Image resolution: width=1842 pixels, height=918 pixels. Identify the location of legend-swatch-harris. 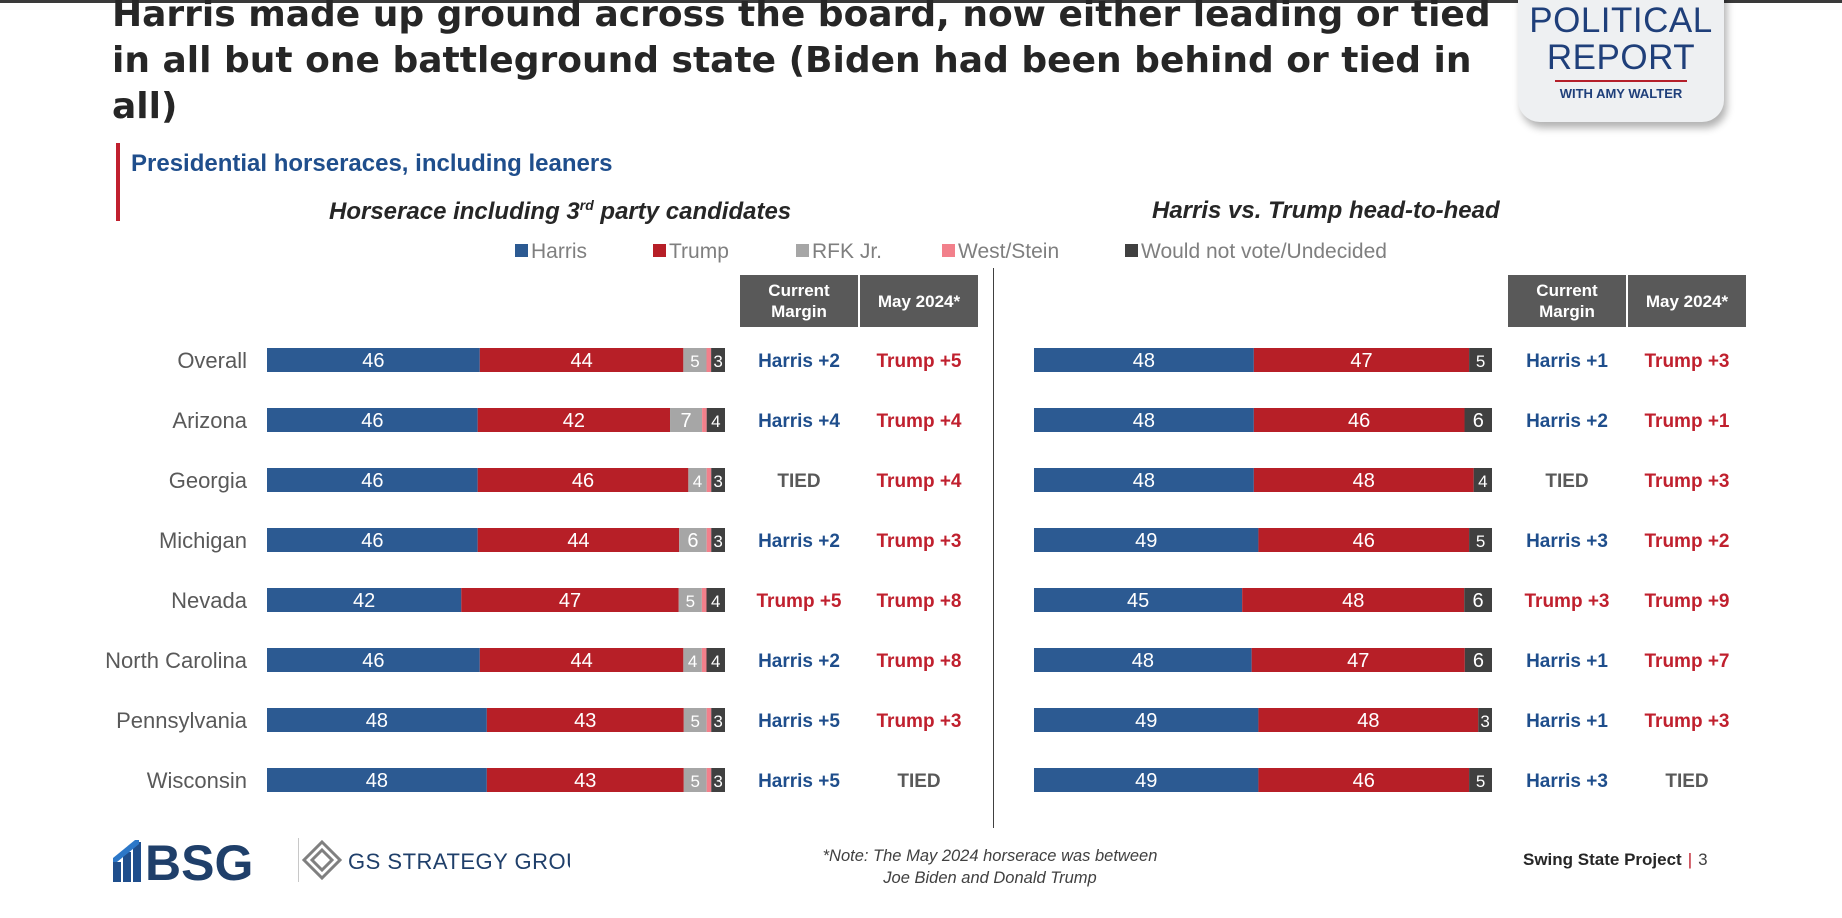
(521, 250).